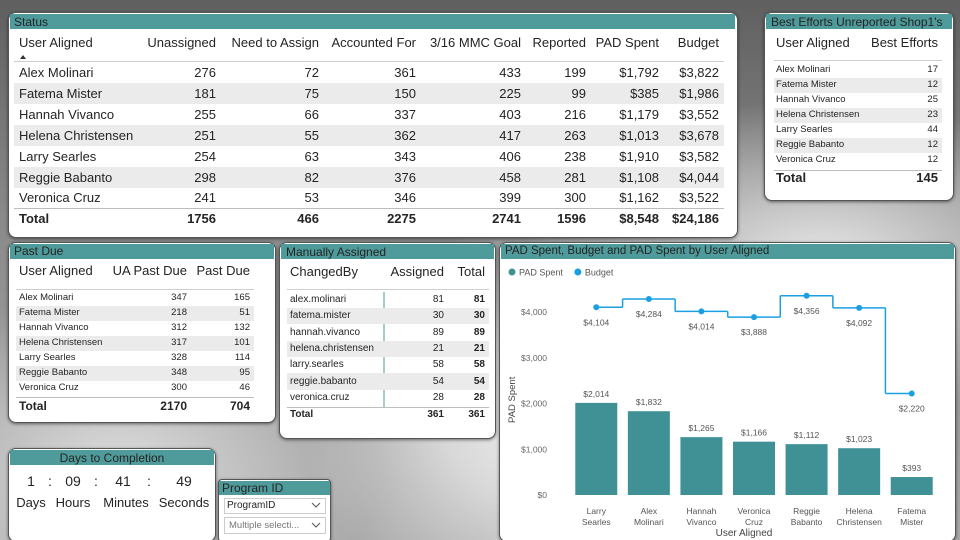 This screenshot has width=960, height=540. I want to click on column-header: Best Efforts, so click(904, 42).